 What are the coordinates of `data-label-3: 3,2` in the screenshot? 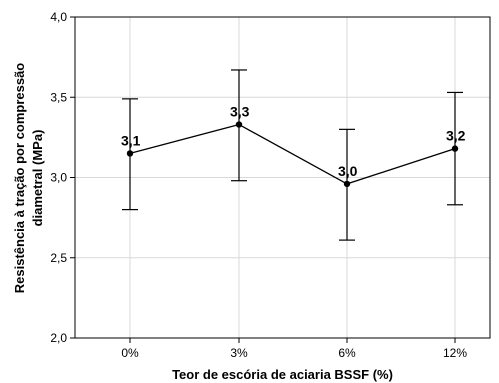 It's located at (456, 136).